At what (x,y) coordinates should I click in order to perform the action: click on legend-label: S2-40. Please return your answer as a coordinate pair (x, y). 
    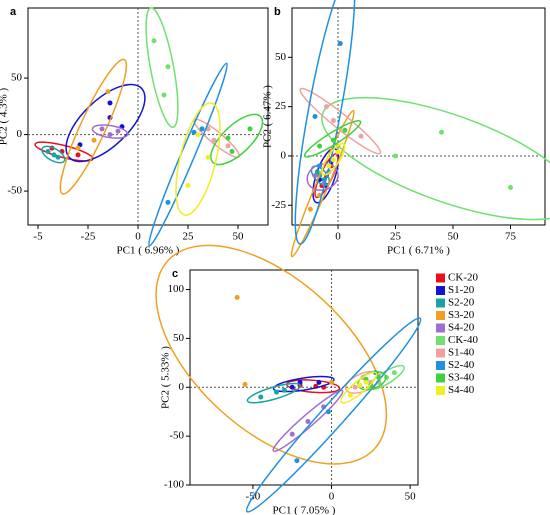
    Looking at the image, I should click on (461, 365).